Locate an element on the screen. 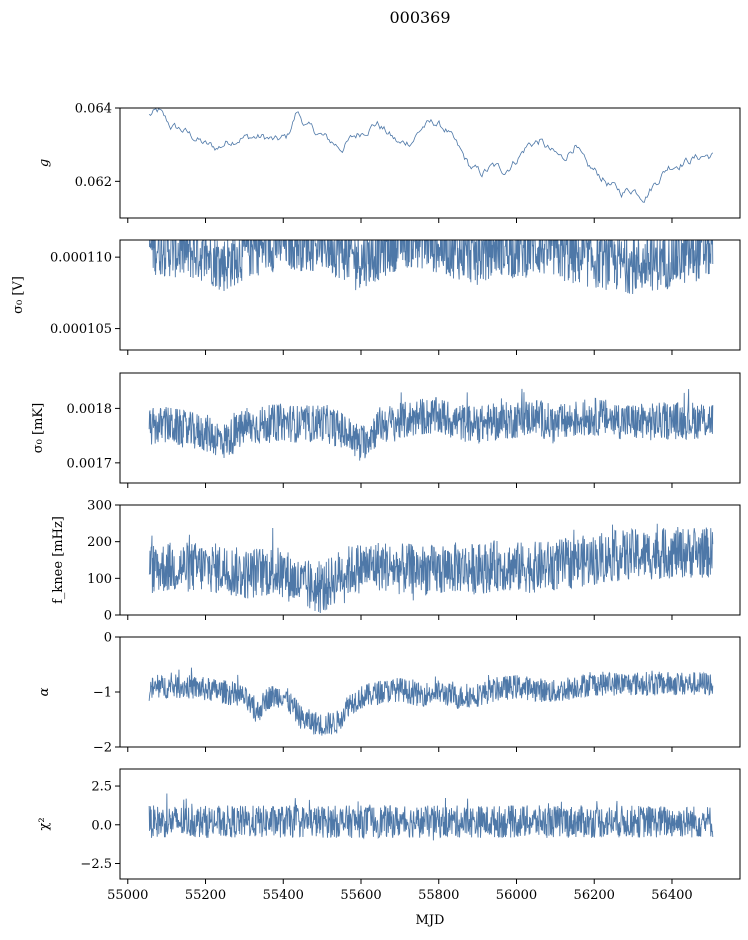 The width and height of the screenshot is (748, 940). series-line-g is located at coordinates (431, 155).